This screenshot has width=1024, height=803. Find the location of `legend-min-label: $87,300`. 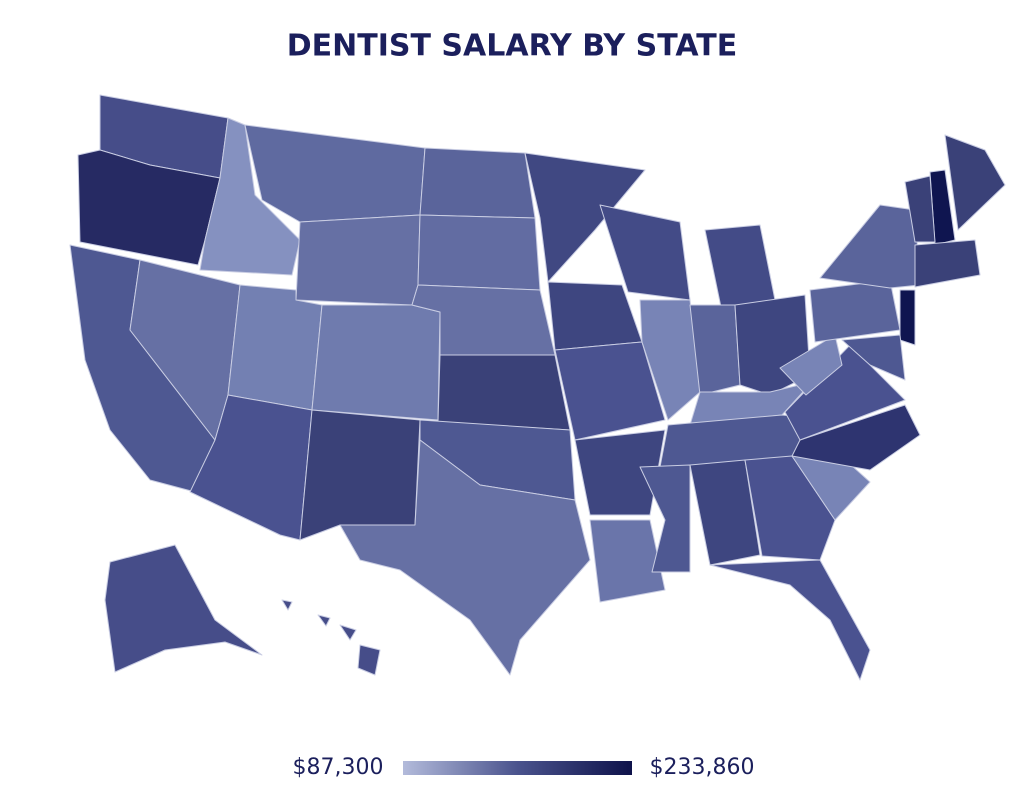

legend-min-label: $87,300 is located at coordinates (338, 767).